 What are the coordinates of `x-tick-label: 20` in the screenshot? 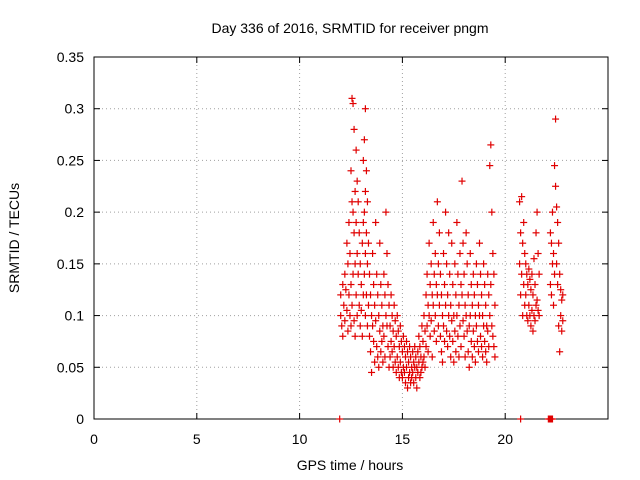 It's located at (505, 439).